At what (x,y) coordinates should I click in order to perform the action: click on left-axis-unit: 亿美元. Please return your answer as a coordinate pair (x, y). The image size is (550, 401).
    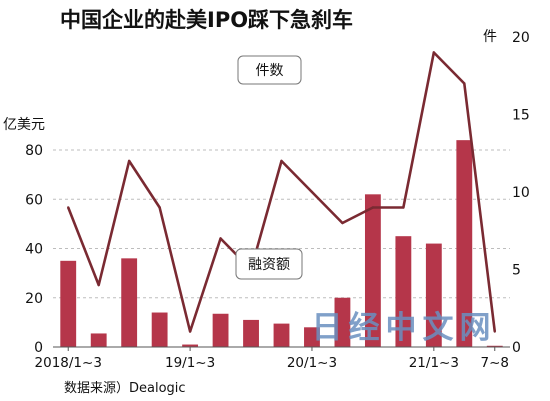
    Looking at the image, I should click on (24, 125).